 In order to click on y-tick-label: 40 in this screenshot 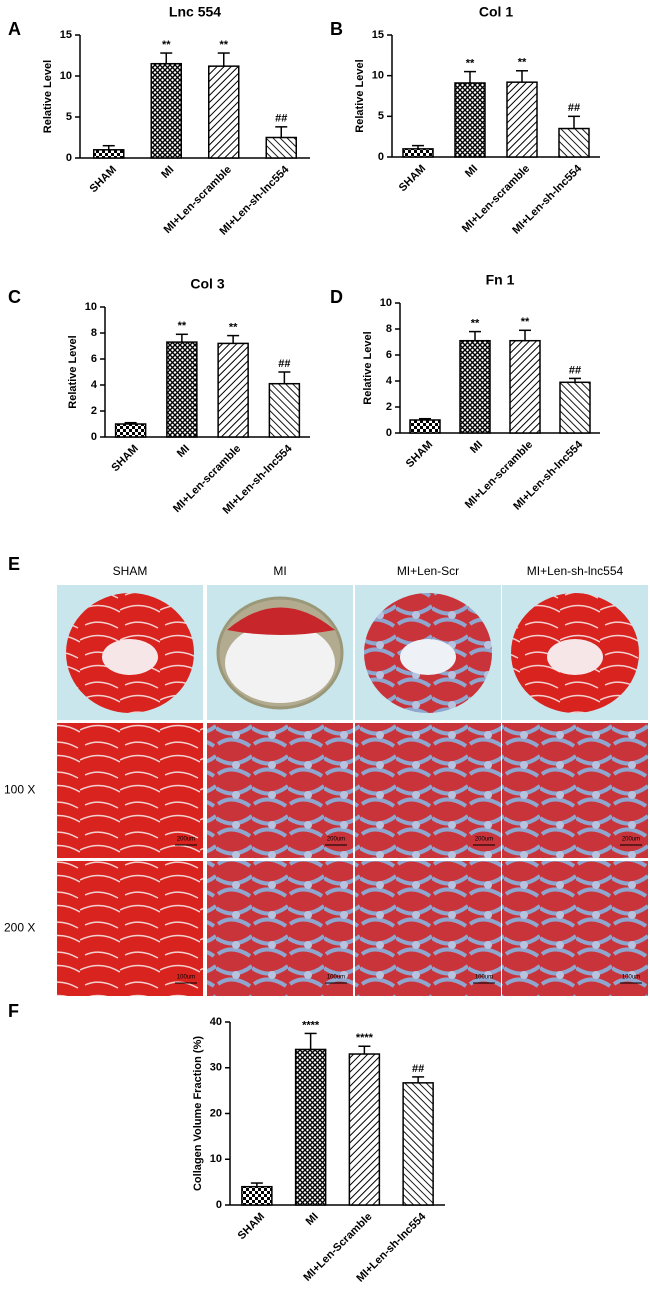, I will do `click(216, 1022)`.